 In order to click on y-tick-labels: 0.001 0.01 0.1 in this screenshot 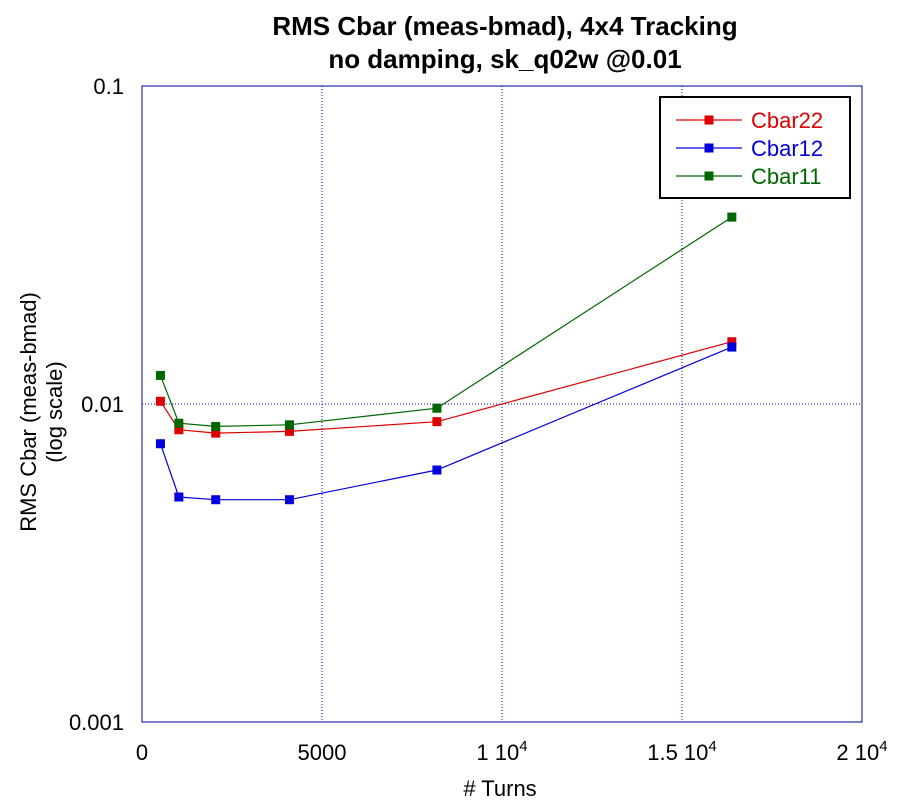, I will do `click(96, 404)`.